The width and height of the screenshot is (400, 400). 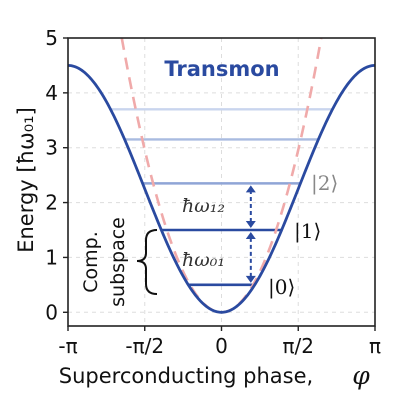 I want to click on brace-shape, so click(x=147, y=262).